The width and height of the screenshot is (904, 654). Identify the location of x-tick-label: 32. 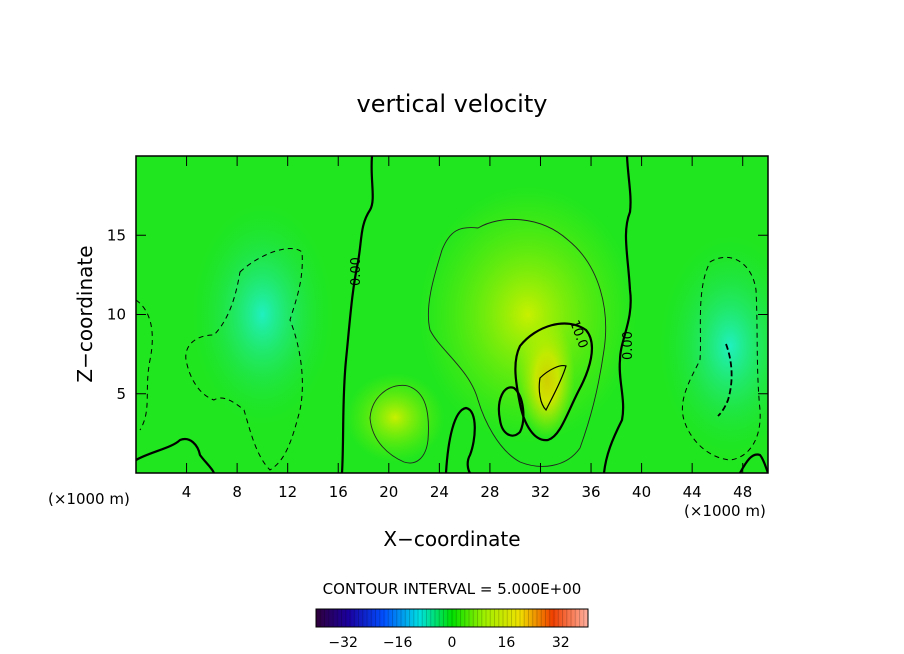
(540, 492).